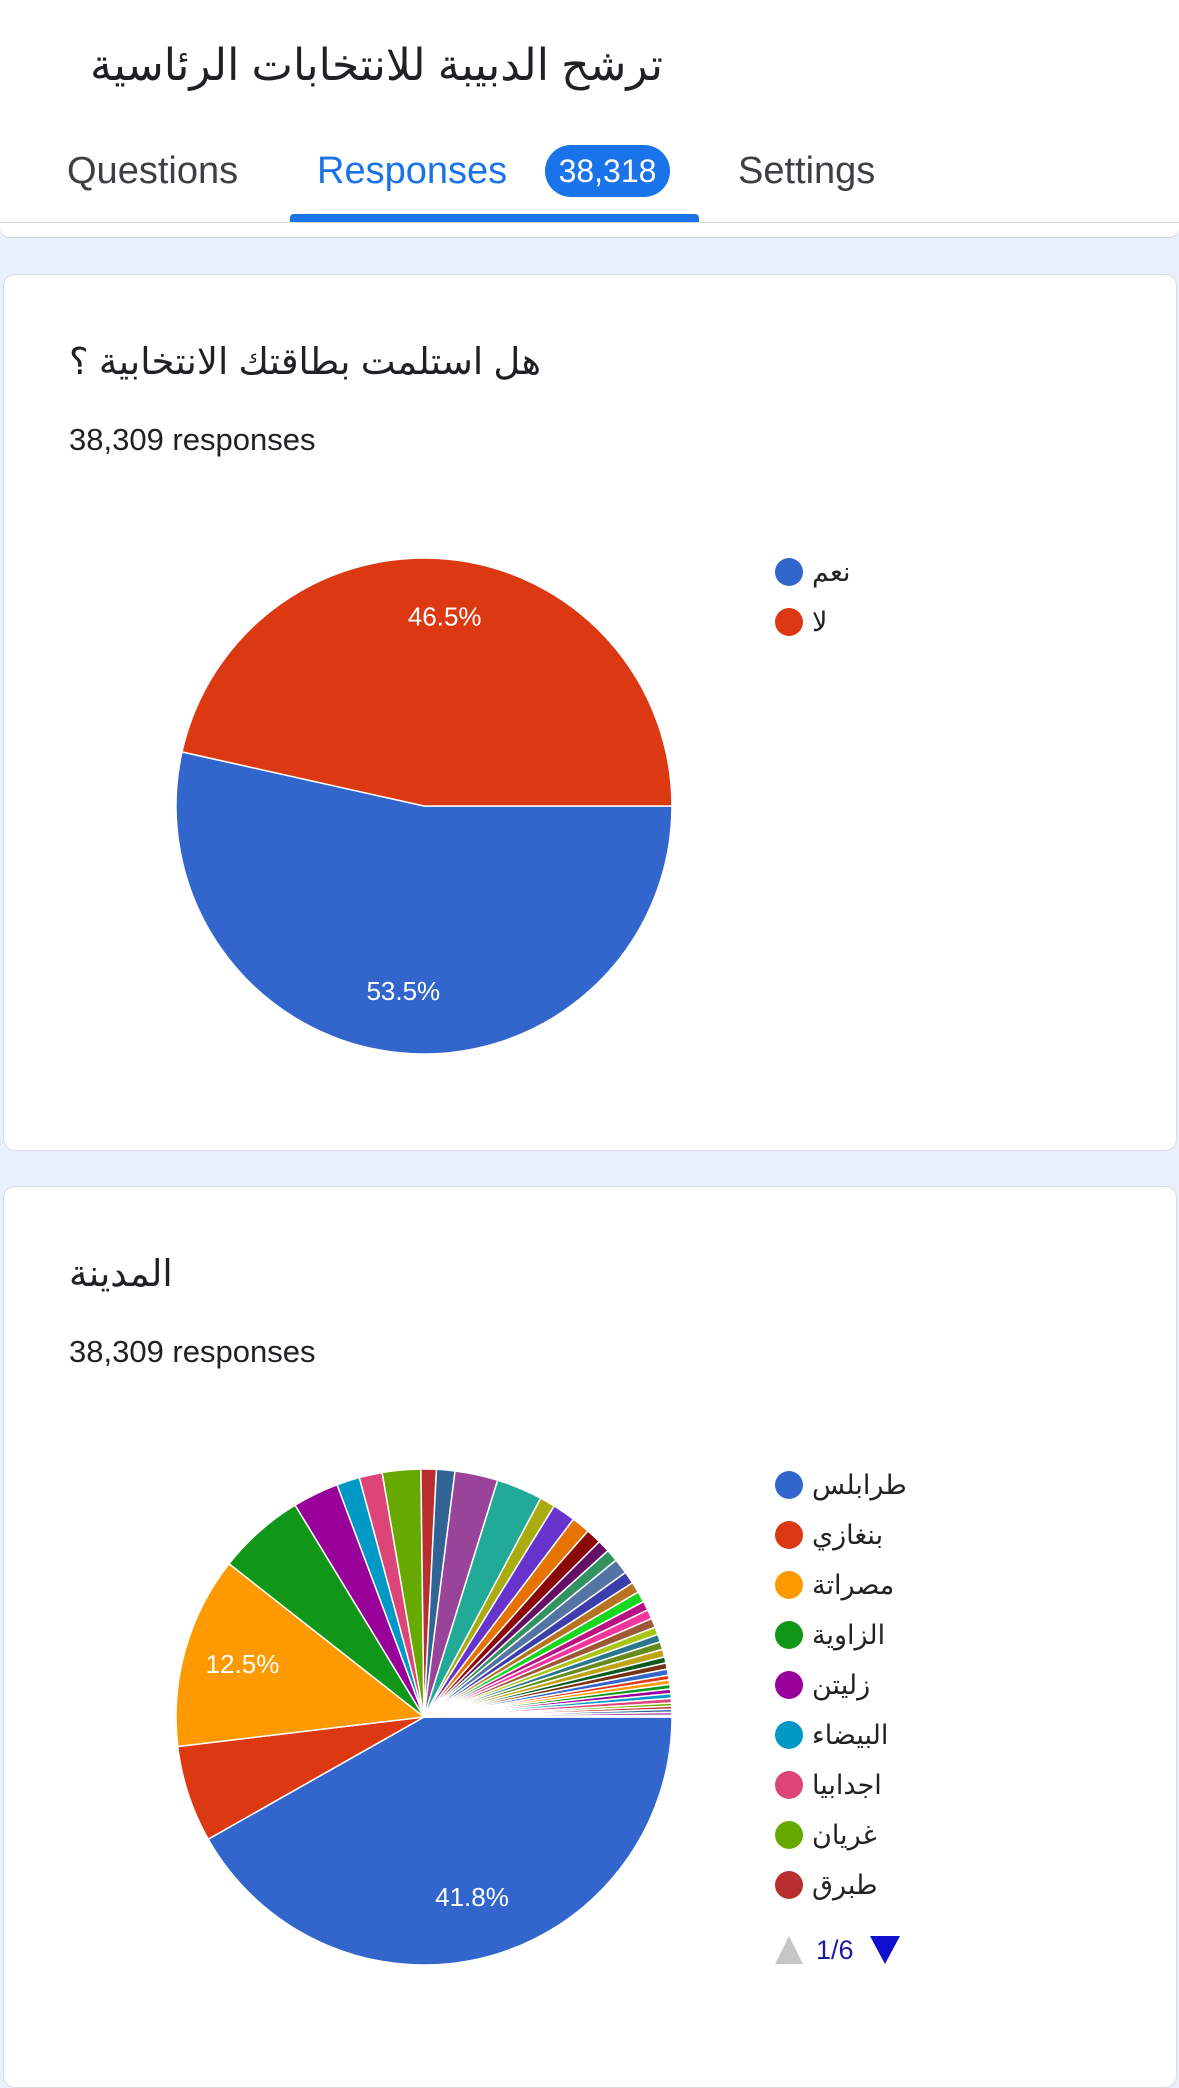  Describe the element at coordinates (494, 218) in the screenshot. I see `active-tab-indicator` at that location.